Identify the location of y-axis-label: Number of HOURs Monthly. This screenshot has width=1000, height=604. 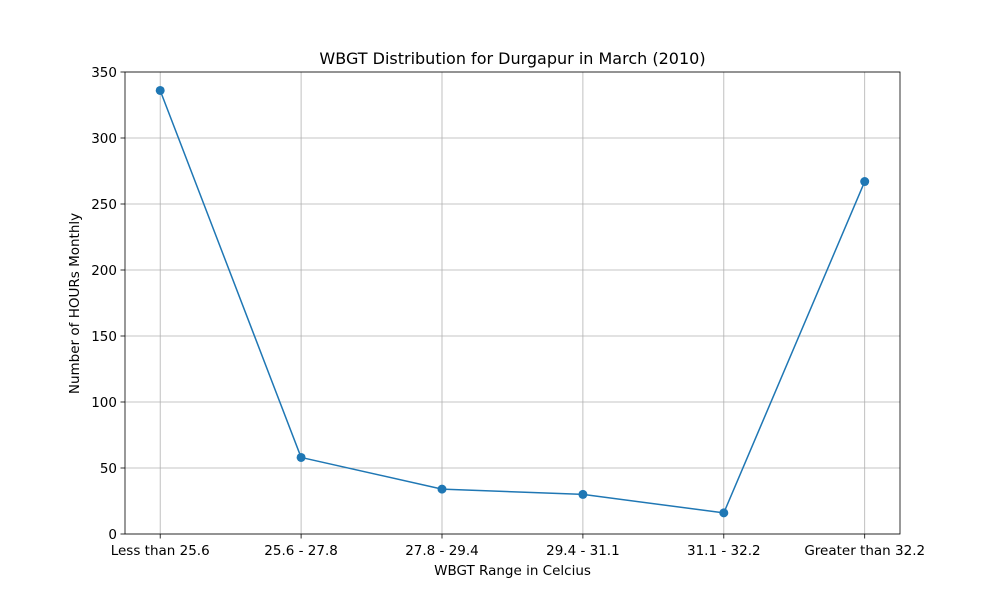
(75, 303).